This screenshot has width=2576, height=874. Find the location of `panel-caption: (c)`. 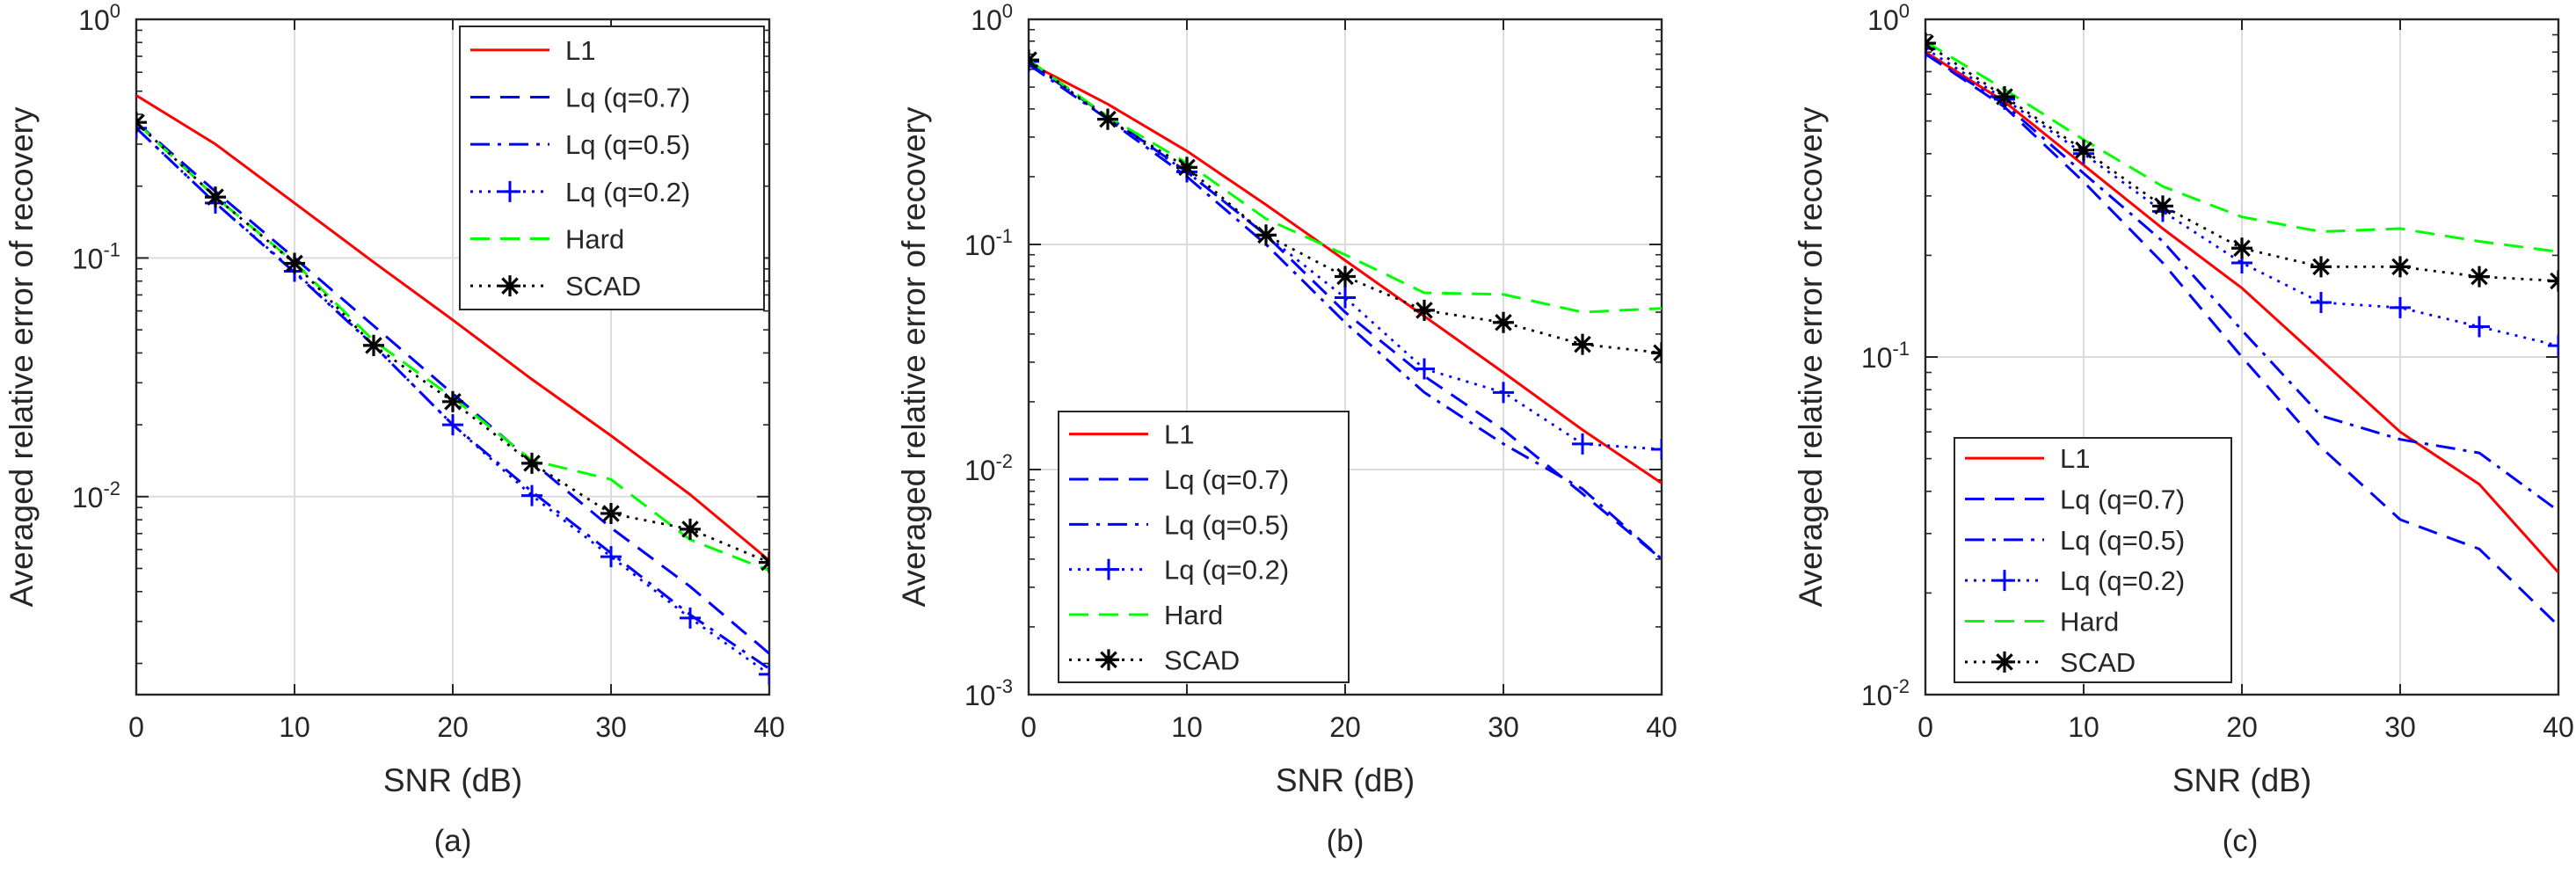

panel-caption: (c) is located at coordinates (2241, 841).